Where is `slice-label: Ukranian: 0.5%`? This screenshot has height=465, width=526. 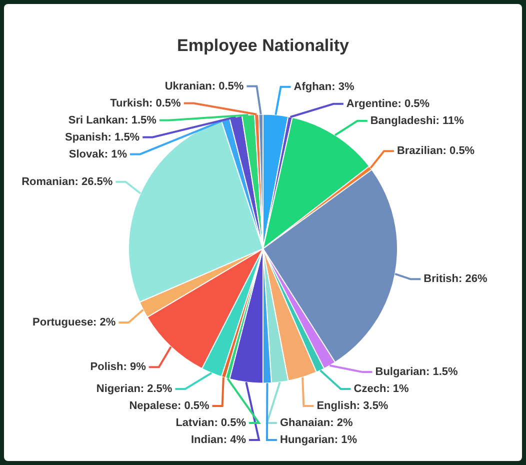 slice-label: Ukranian: 0.5% is located at coordinates (204, 86).